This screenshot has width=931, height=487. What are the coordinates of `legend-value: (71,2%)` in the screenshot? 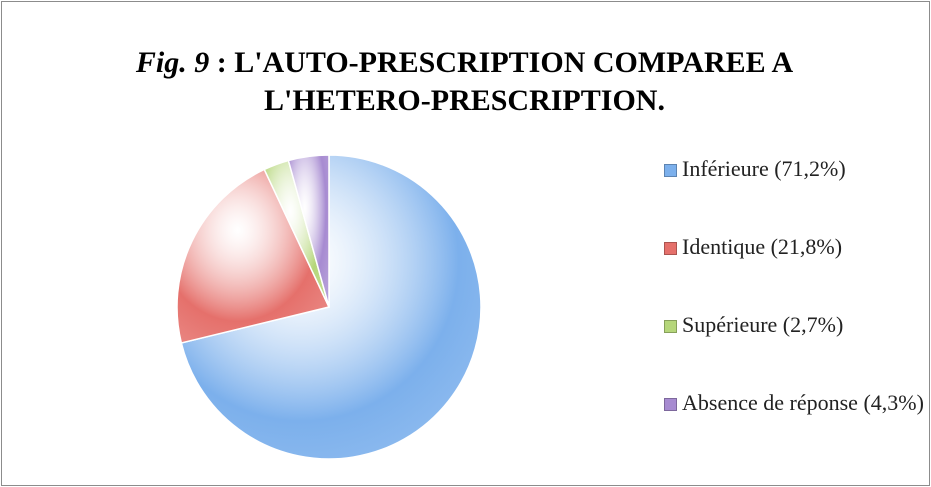 It's located at (810, 168).